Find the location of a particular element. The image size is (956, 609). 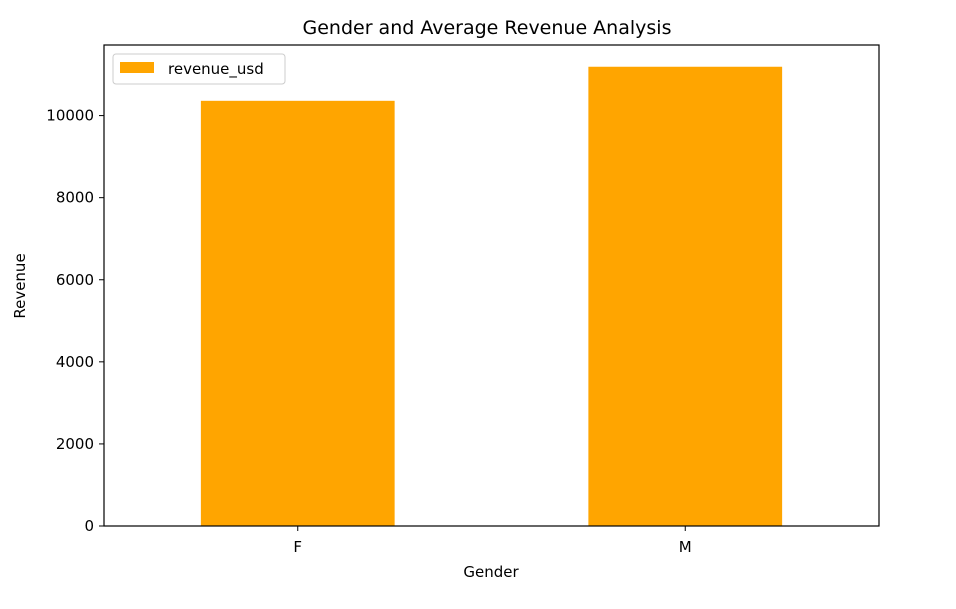

legend: revenue_usd is located at coordinates (199, 69).